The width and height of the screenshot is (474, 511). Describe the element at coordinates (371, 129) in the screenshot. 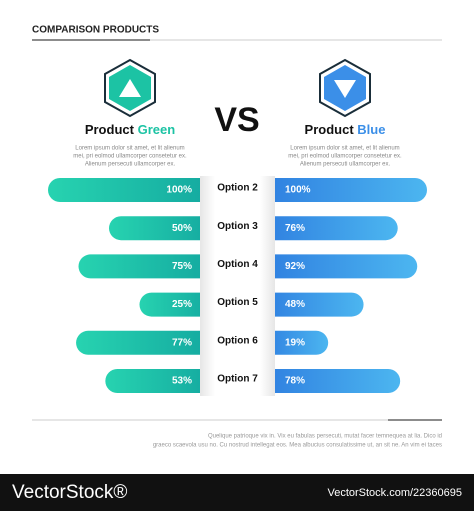

I see `legend-label: Blue` at that location.